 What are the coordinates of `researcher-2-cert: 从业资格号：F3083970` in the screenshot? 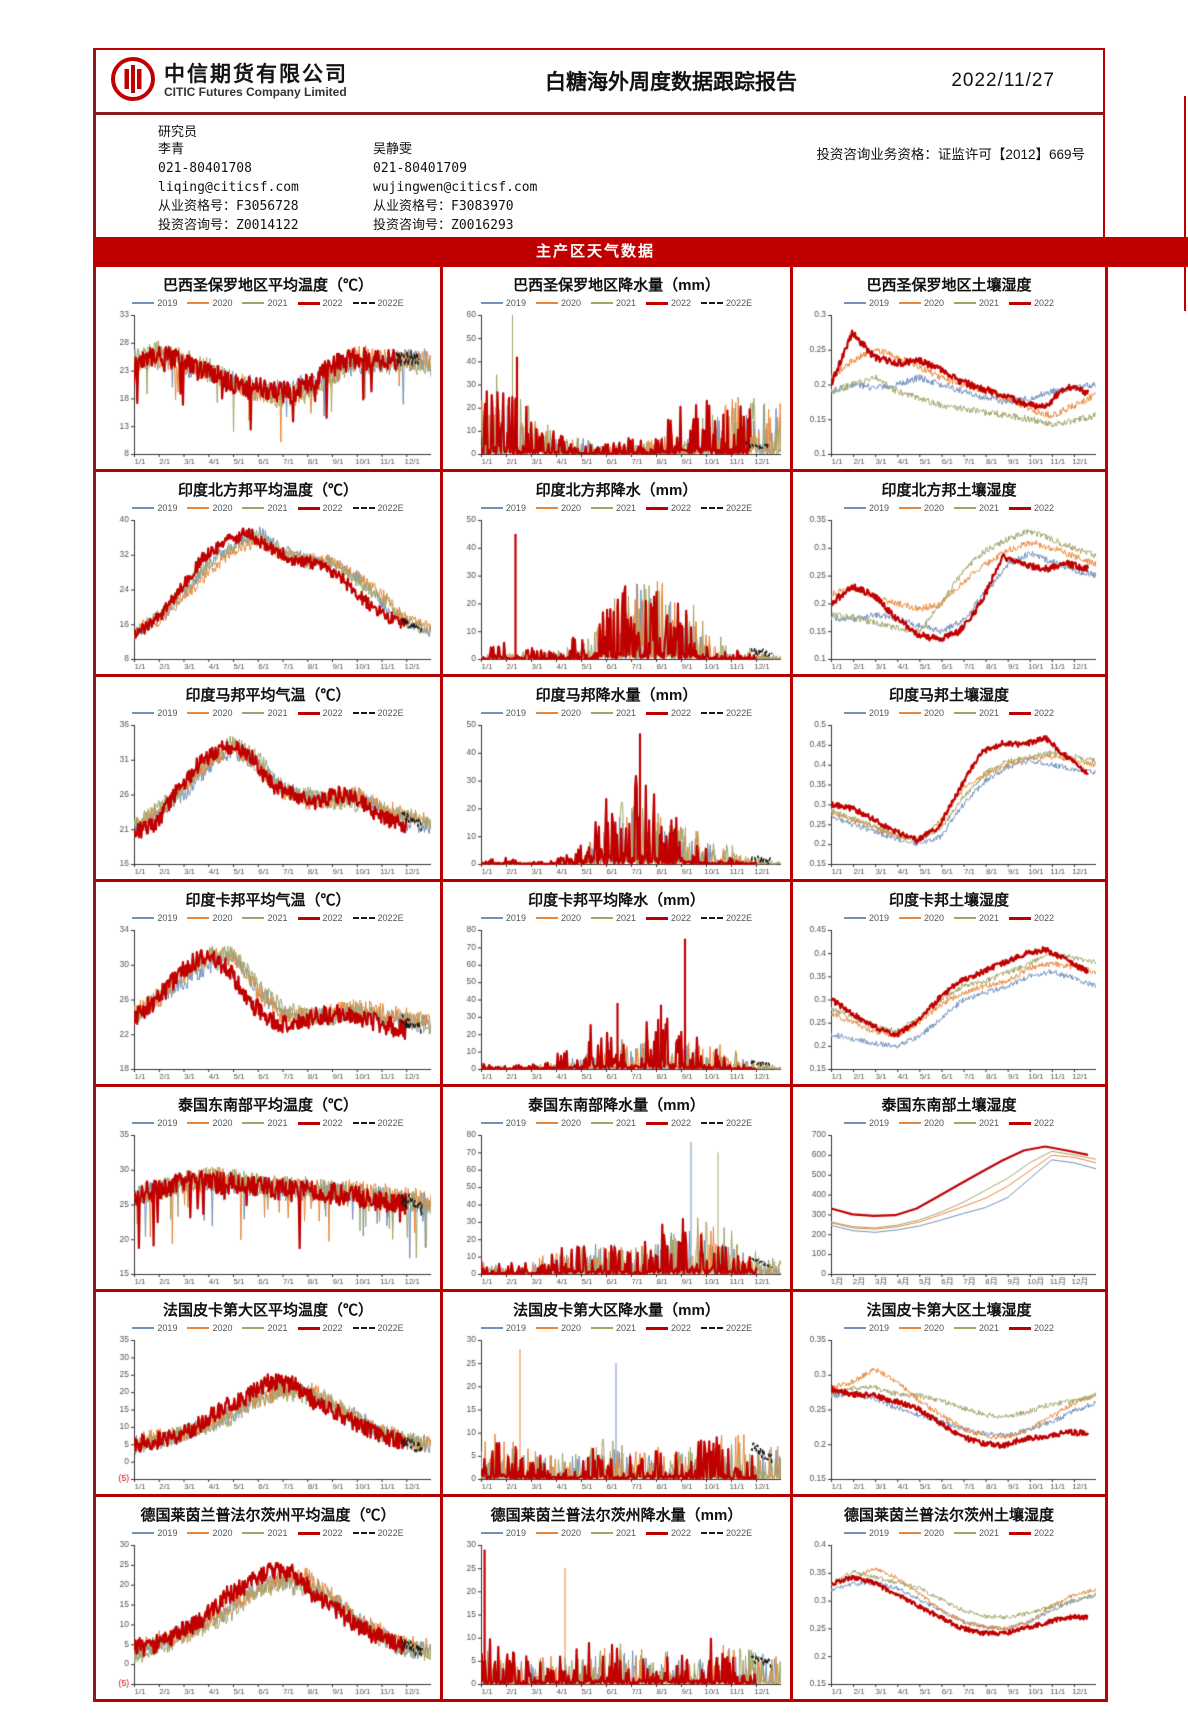 It's located at (443, 206).